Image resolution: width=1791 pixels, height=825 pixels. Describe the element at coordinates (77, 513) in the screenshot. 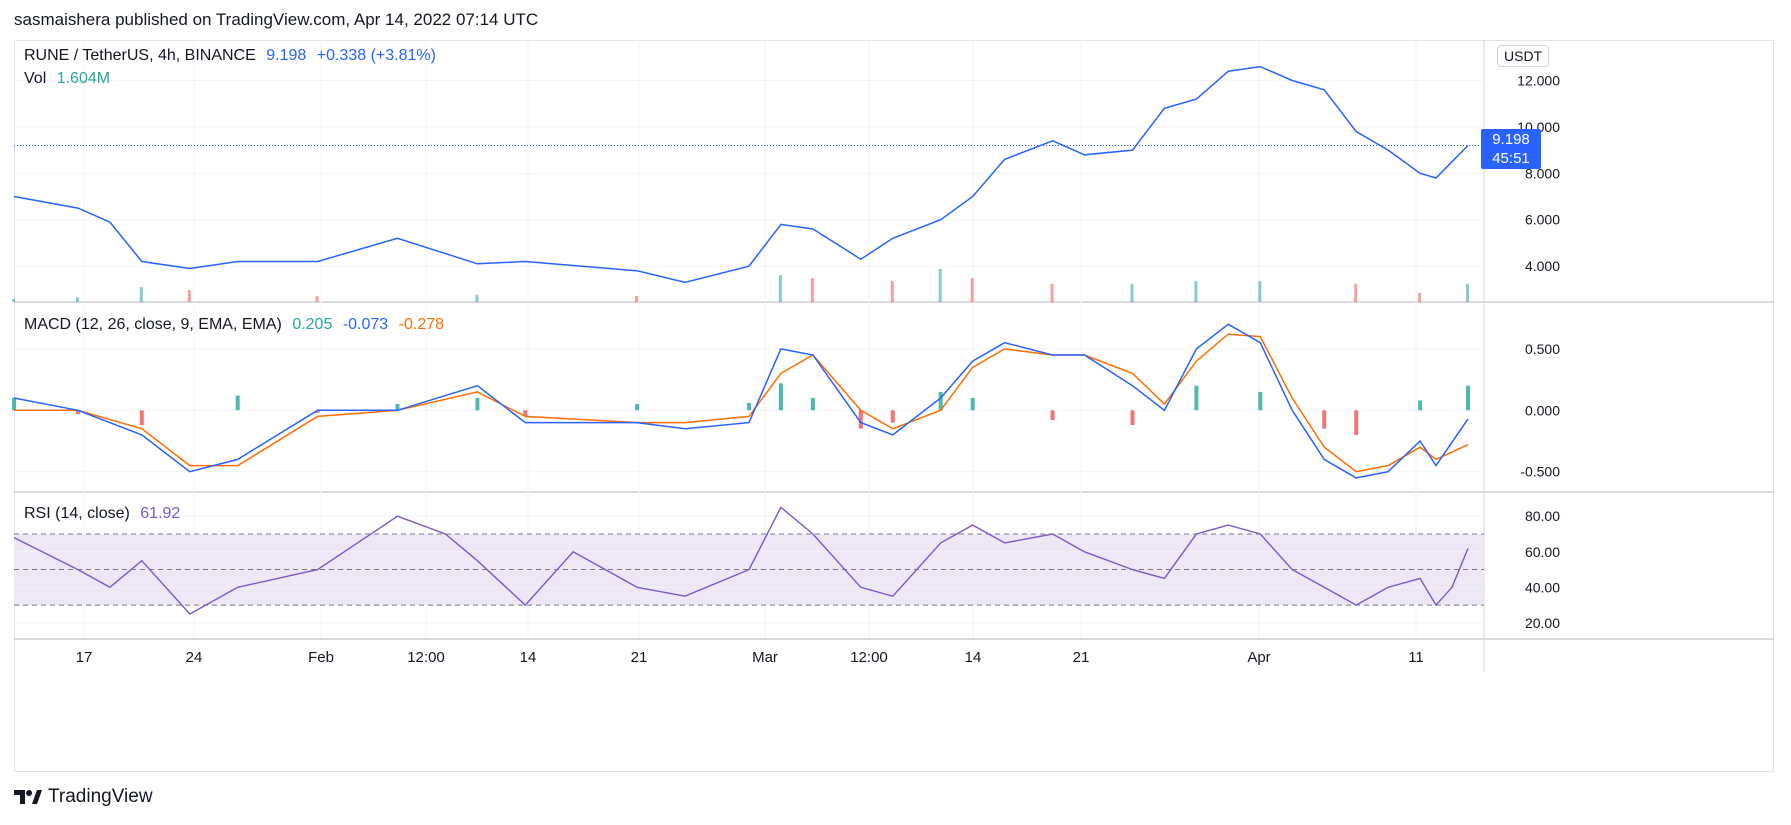

I see `rsi-title: RSI (14, close)` at that location.